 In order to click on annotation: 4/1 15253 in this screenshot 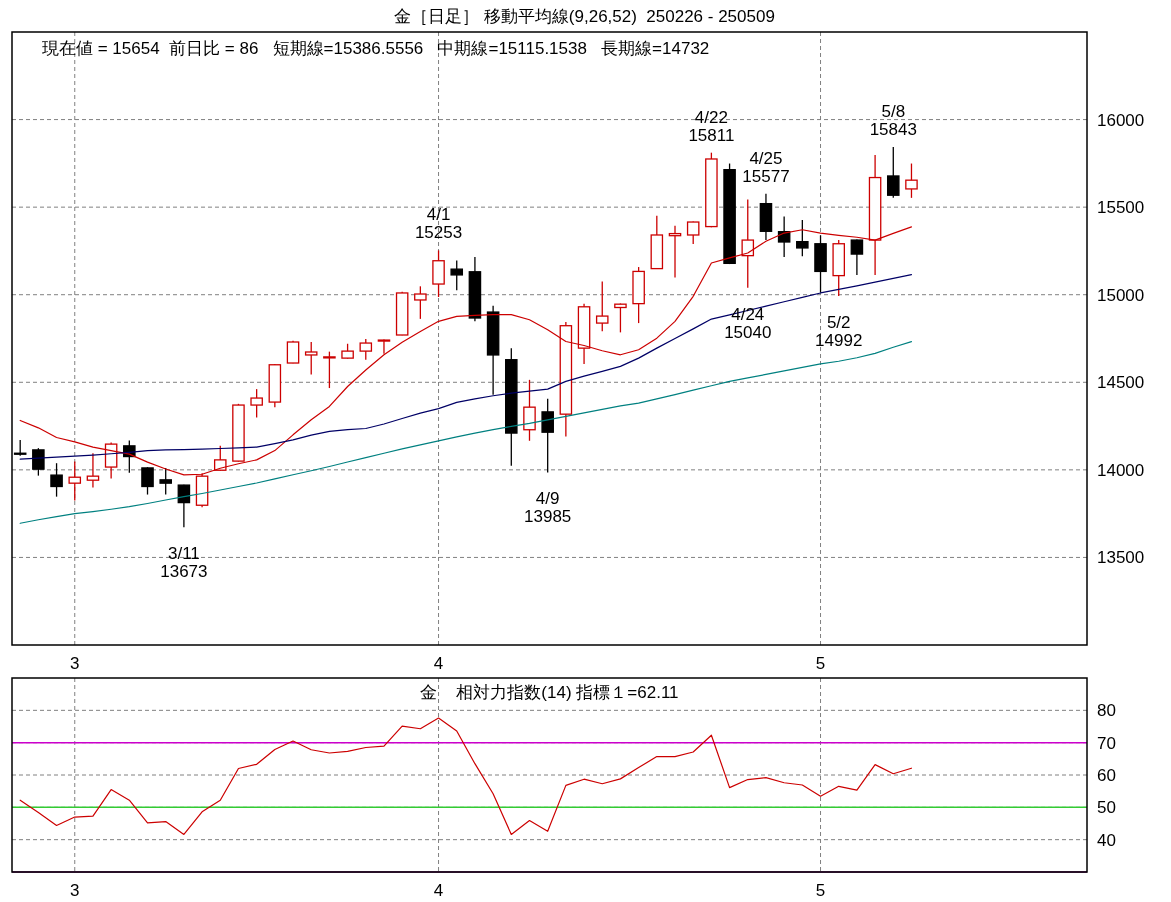, I will do `click(438, 224)`.